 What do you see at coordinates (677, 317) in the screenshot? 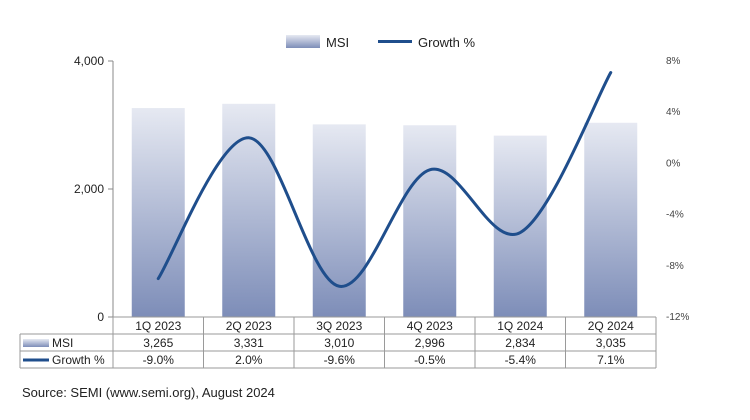
I see `right-tick-label: -12%` at bounding box center [677, 317].